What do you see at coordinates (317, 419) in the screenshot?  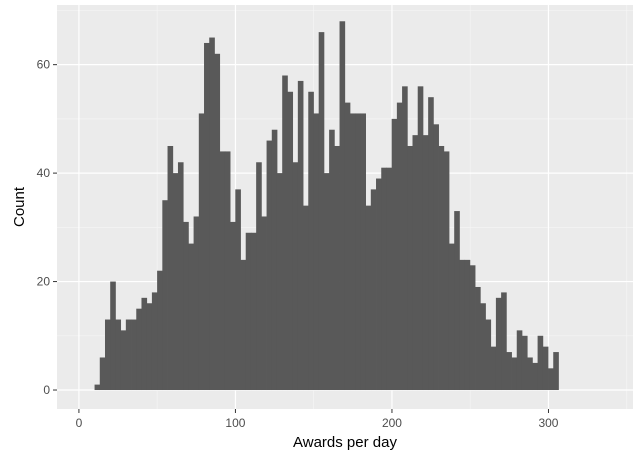 I see `x-axis-ticks: 0 100 200 300` at bounding box center [317, 419].